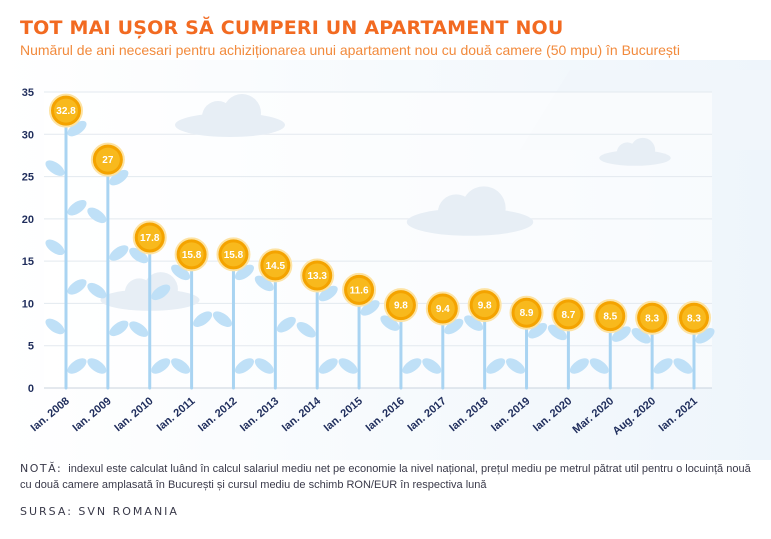 The width and height of the screenshot is (771, 539). What do you see at coordinates (443, 340) in the screenshot?
I see `flower-bar: 9.4` at bounding box center [443, 340].